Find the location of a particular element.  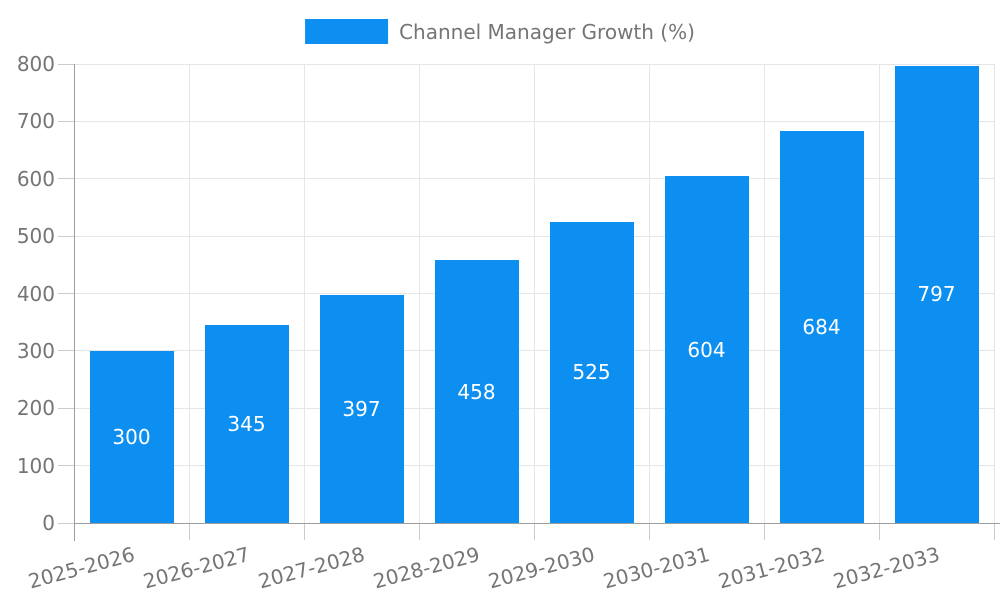

bar: 300 is located at coordinates (131, 436).